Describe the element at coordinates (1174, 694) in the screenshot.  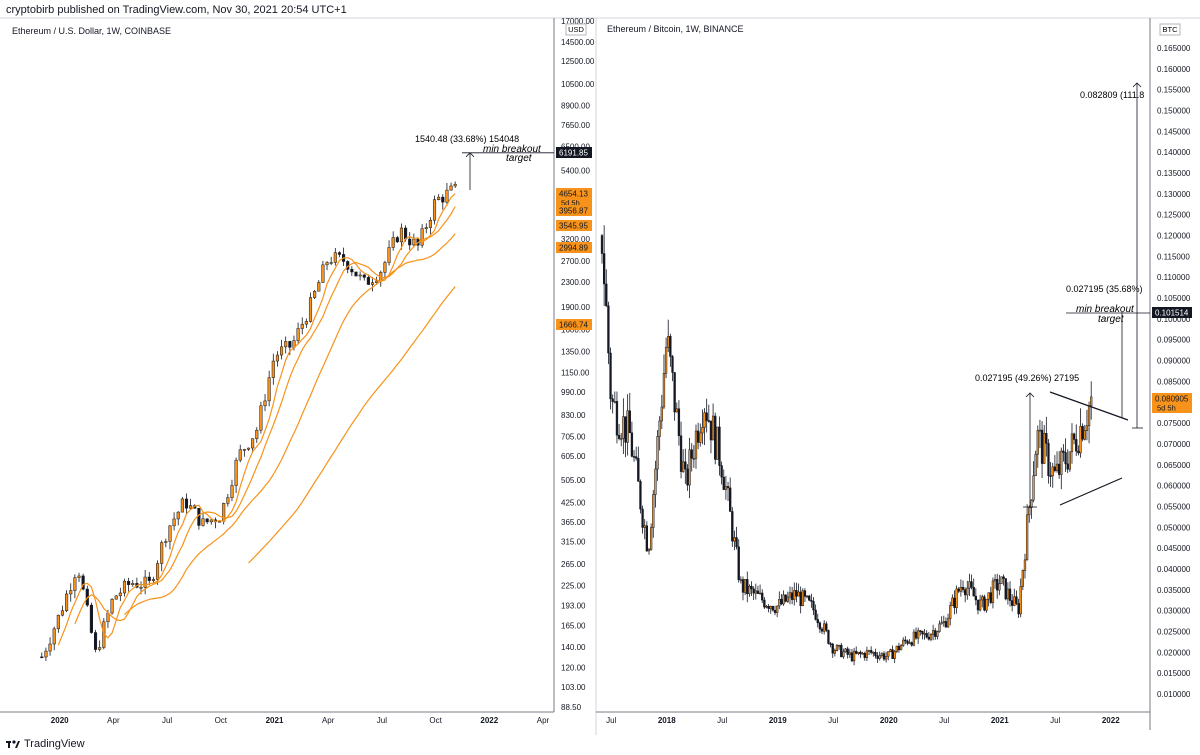
I see `y-tick-label: 0.010000` at that location.